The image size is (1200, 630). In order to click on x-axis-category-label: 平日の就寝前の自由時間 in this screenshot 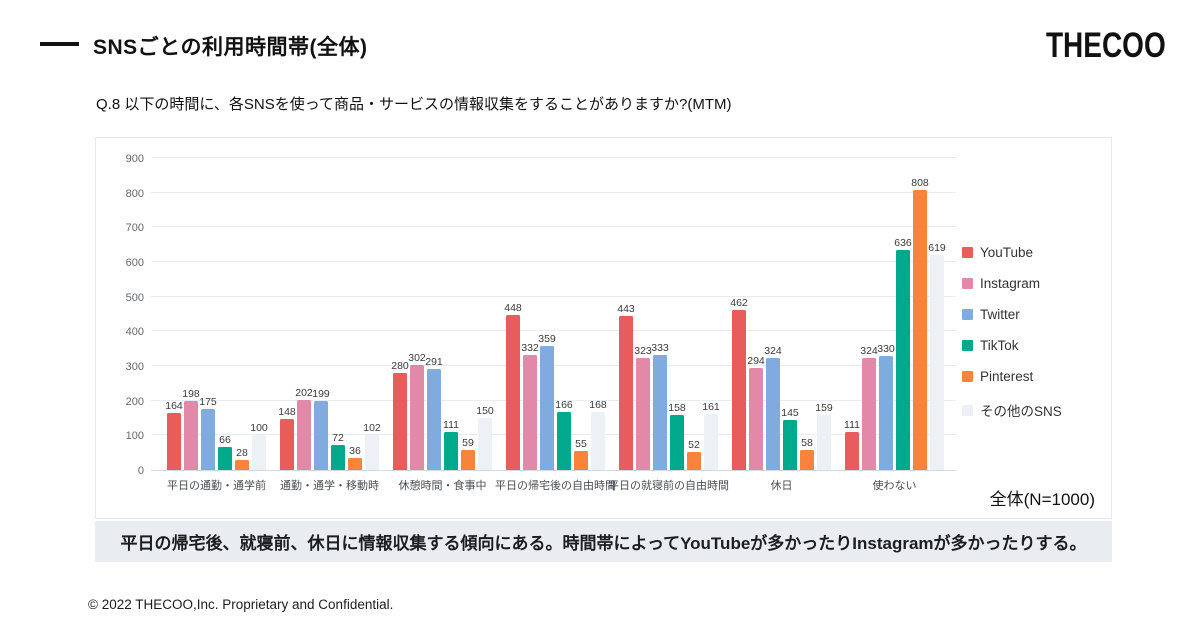, I will do `click(668, 486)`.